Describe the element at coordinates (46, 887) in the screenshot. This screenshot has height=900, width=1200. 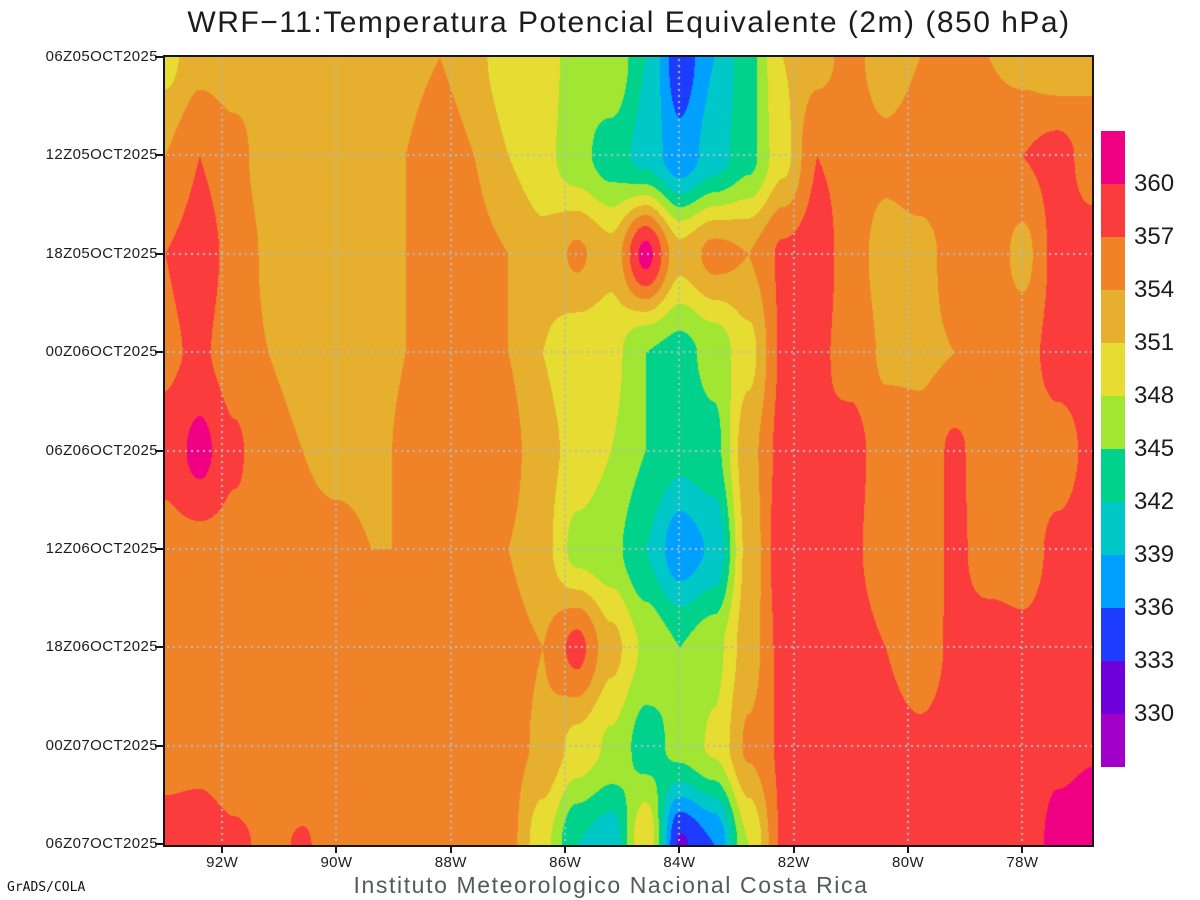
I see `grads-credit-text: GrADS/COLA` at that location.